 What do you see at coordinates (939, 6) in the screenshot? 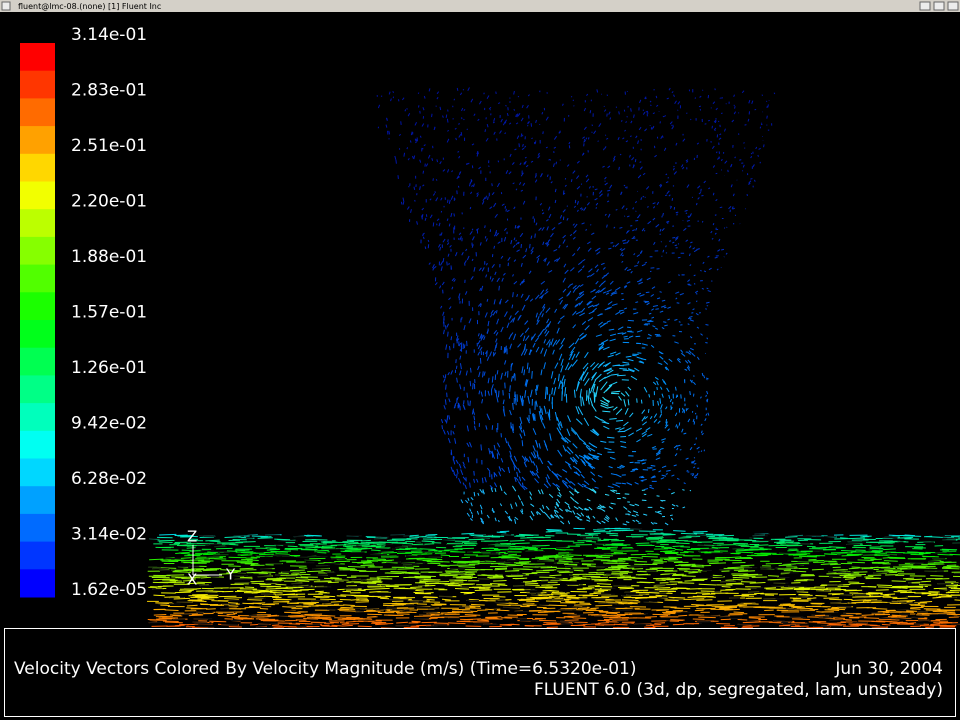
I see `maximize-button` at bounding box center [939, 6].